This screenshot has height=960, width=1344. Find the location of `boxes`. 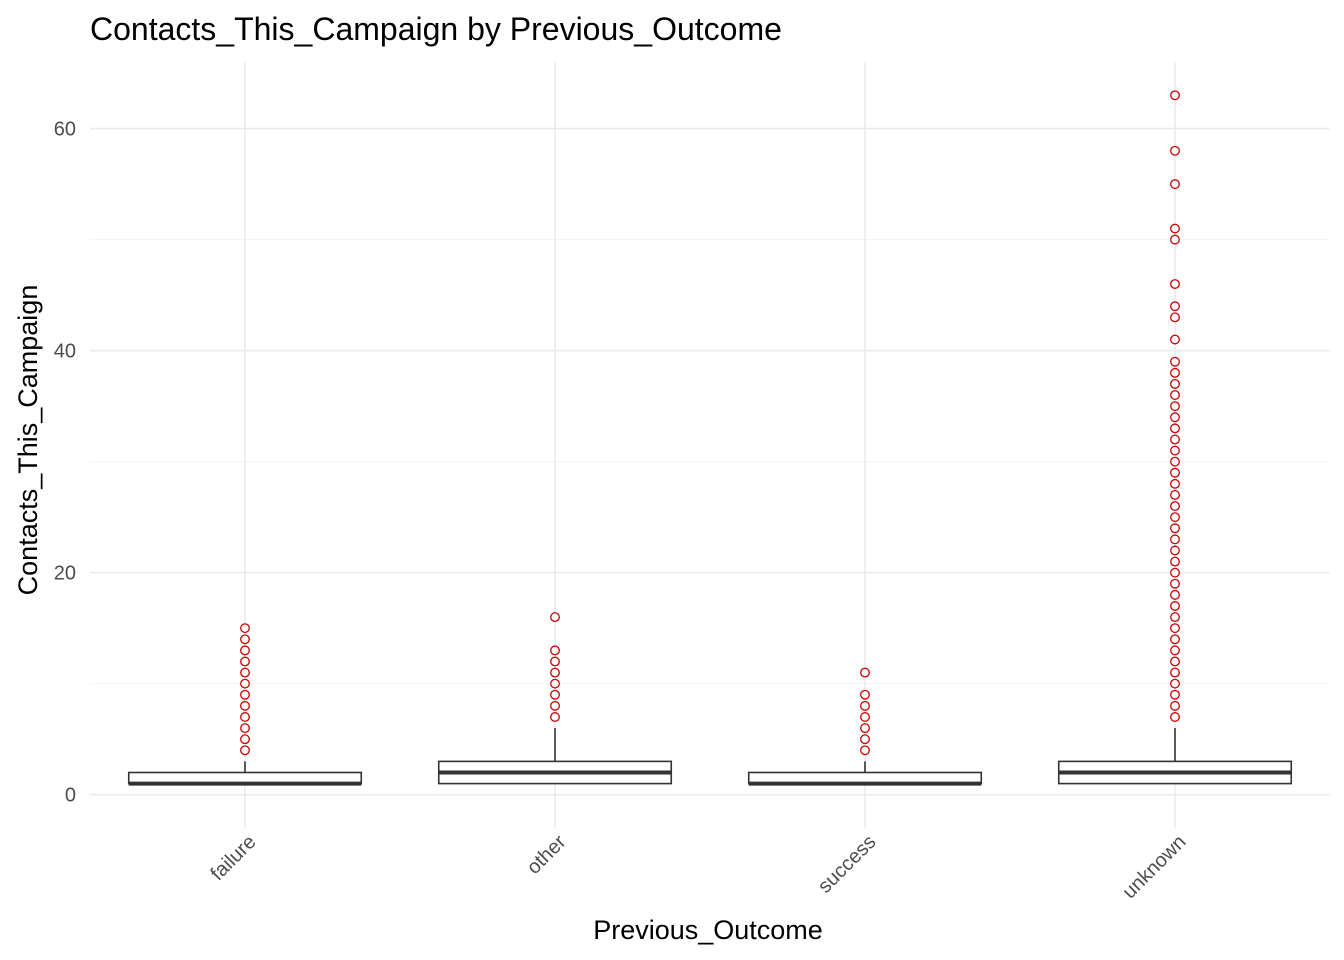

boxes is located at coordinates (710, 757).